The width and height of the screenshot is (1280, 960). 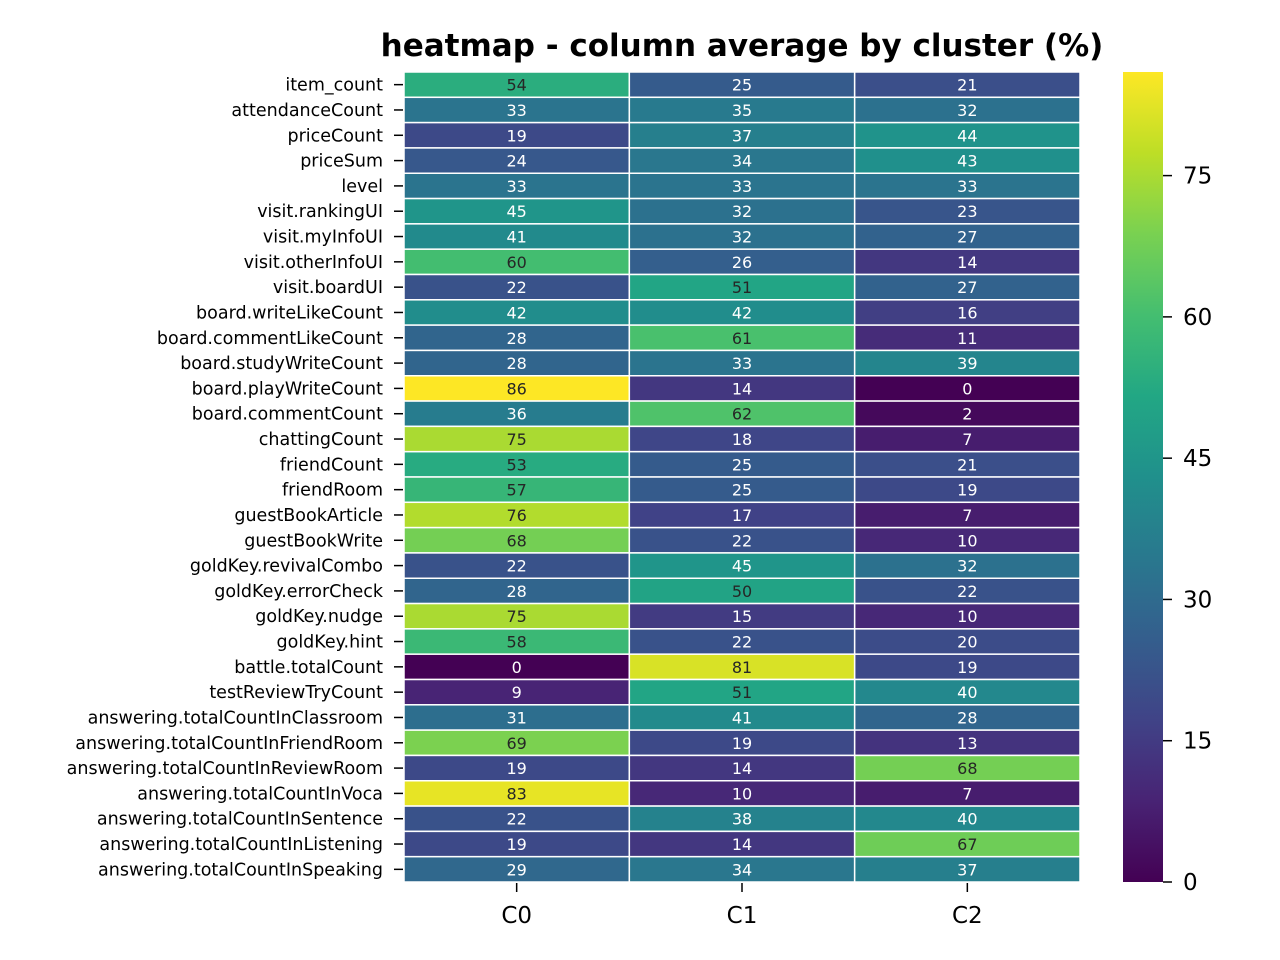 What do you see at coordinates (742, 692) in the screenshot?
I see `cell-value-label: 51` at bounding box center [742, 692].